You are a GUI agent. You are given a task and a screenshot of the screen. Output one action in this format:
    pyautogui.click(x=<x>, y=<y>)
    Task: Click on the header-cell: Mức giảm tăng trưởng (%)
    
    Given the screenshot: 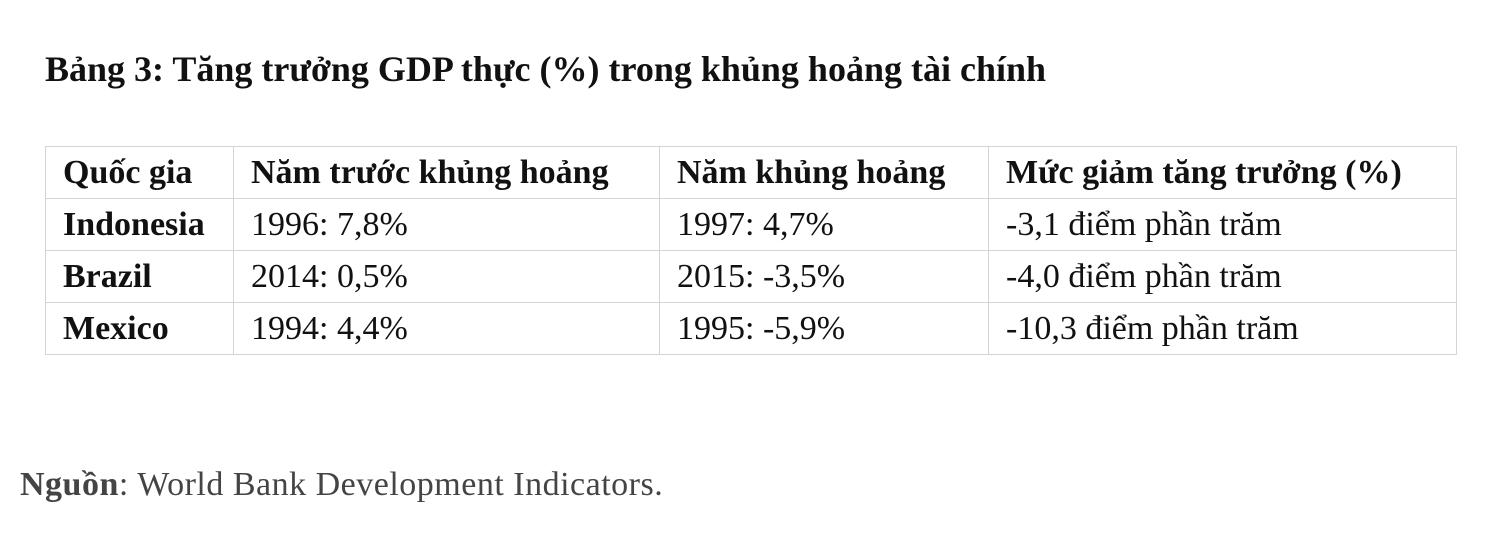 What is the action you would take?
    pyautogui.click(x=1222, y=172)
    